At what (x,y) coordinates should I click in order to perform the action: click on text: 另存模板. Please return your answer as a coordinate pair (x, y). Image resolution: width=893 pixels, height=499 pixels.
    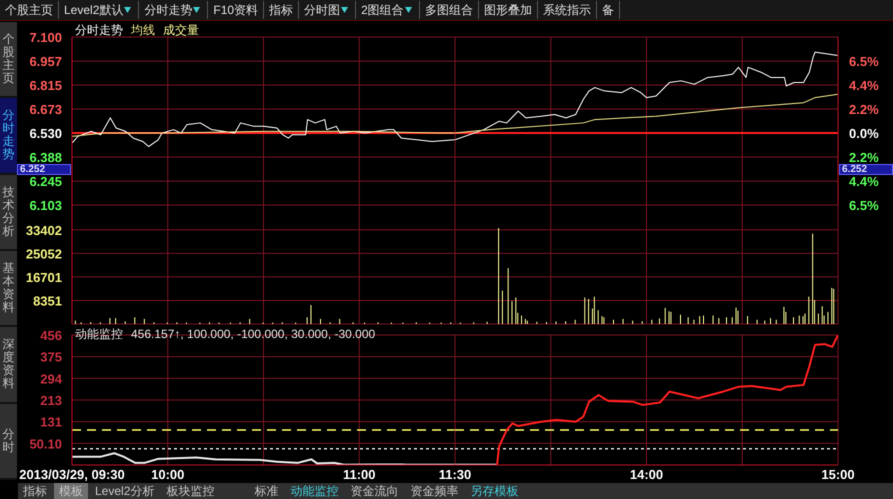
    Looking at the image, I should click on (494, 490).